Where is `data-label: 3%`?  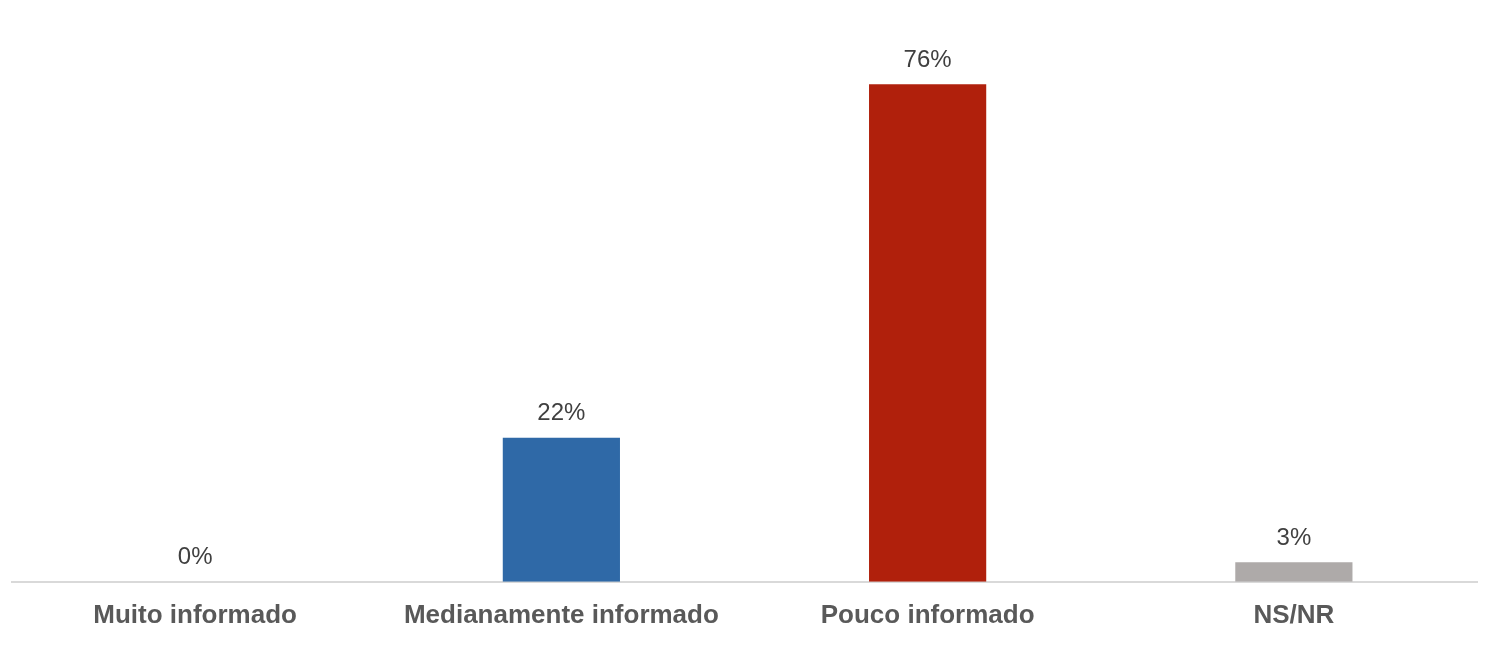 data-label: 3% is located at coordinates (1294, 536).